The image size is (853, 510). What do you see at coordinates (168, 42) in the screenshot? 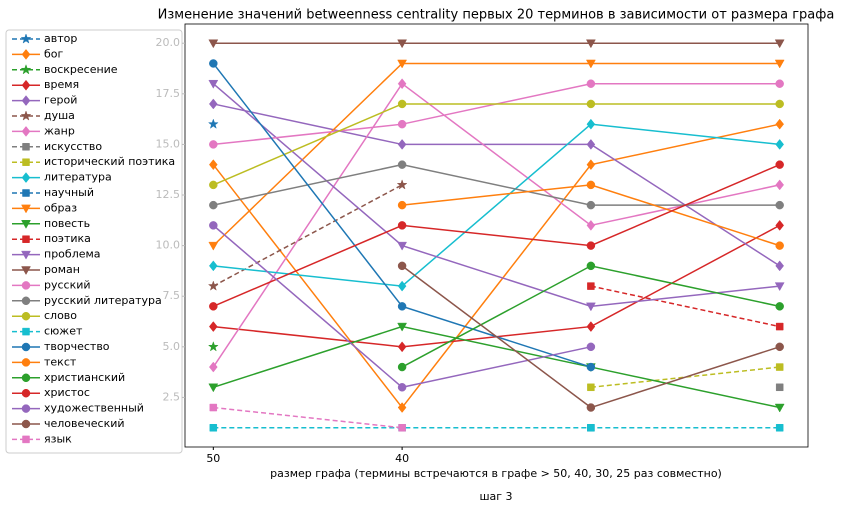
I see `y-tick-label: 20.0` at bounding box center [168, 42].